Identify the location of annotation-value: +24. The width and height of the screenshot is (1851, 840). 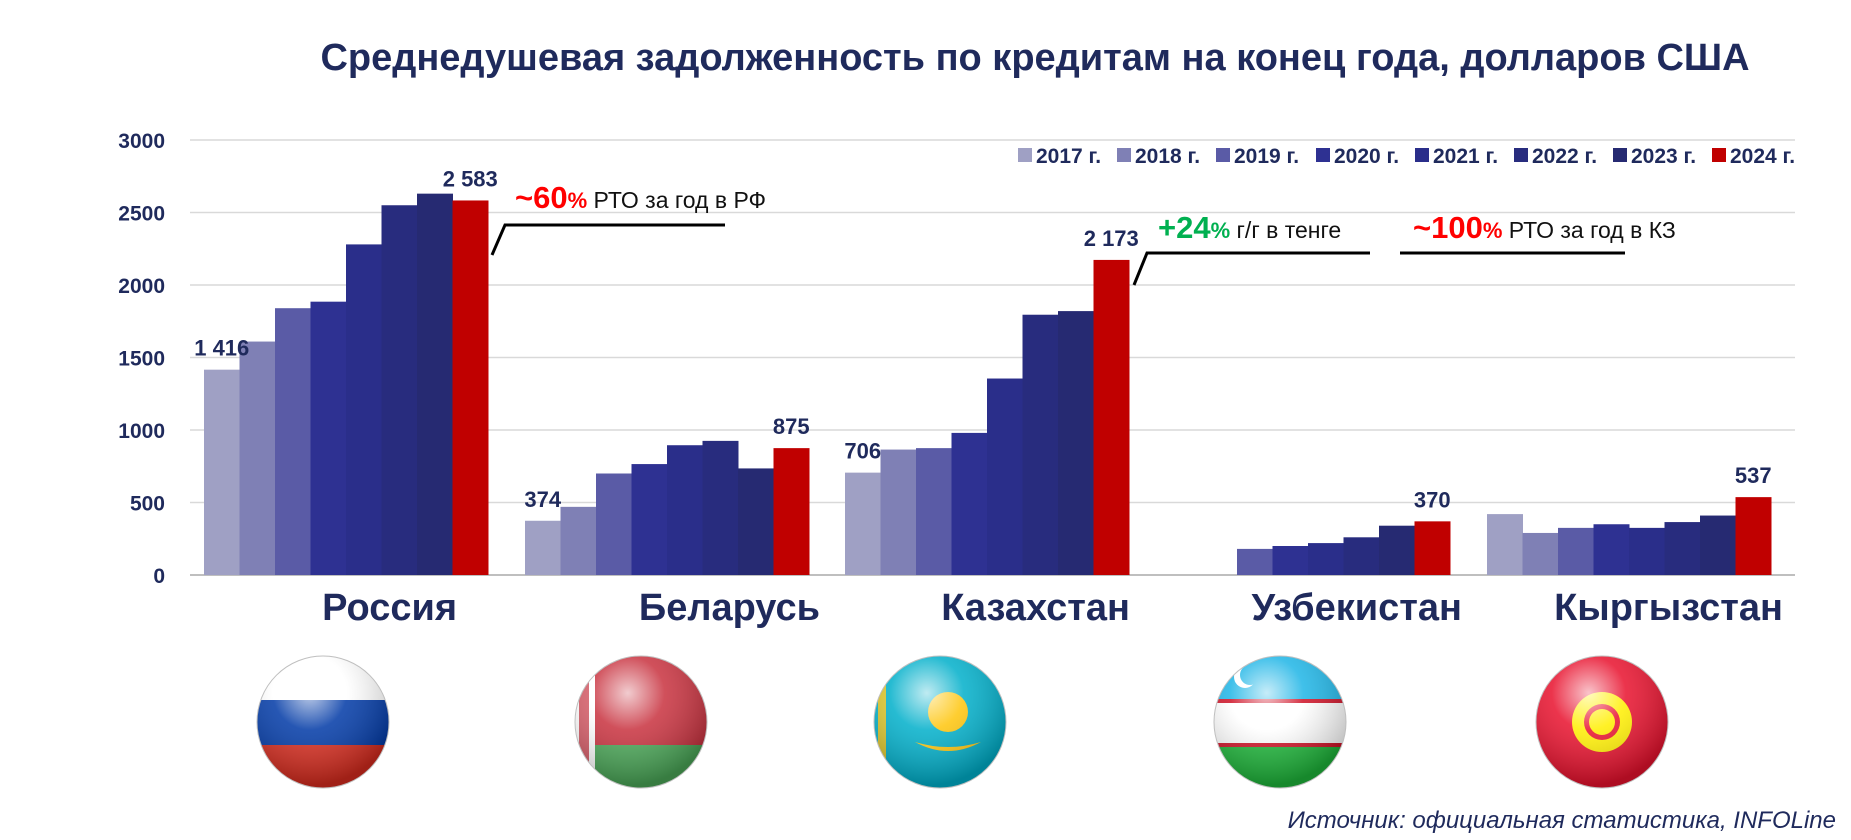
(1184, 227).